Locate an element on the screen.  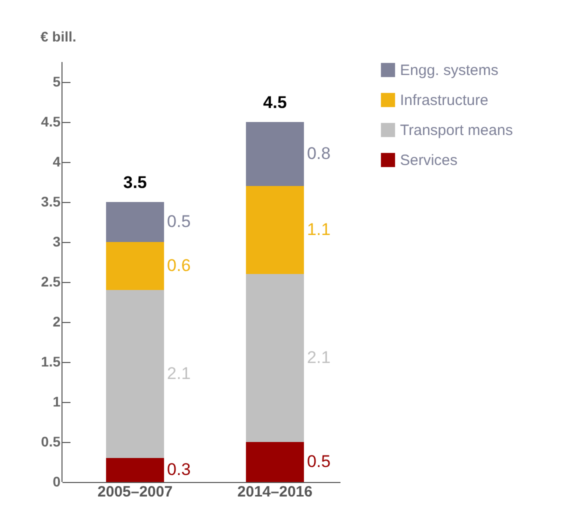
y-tick-label: 0 is located at coordinates (56, 482).